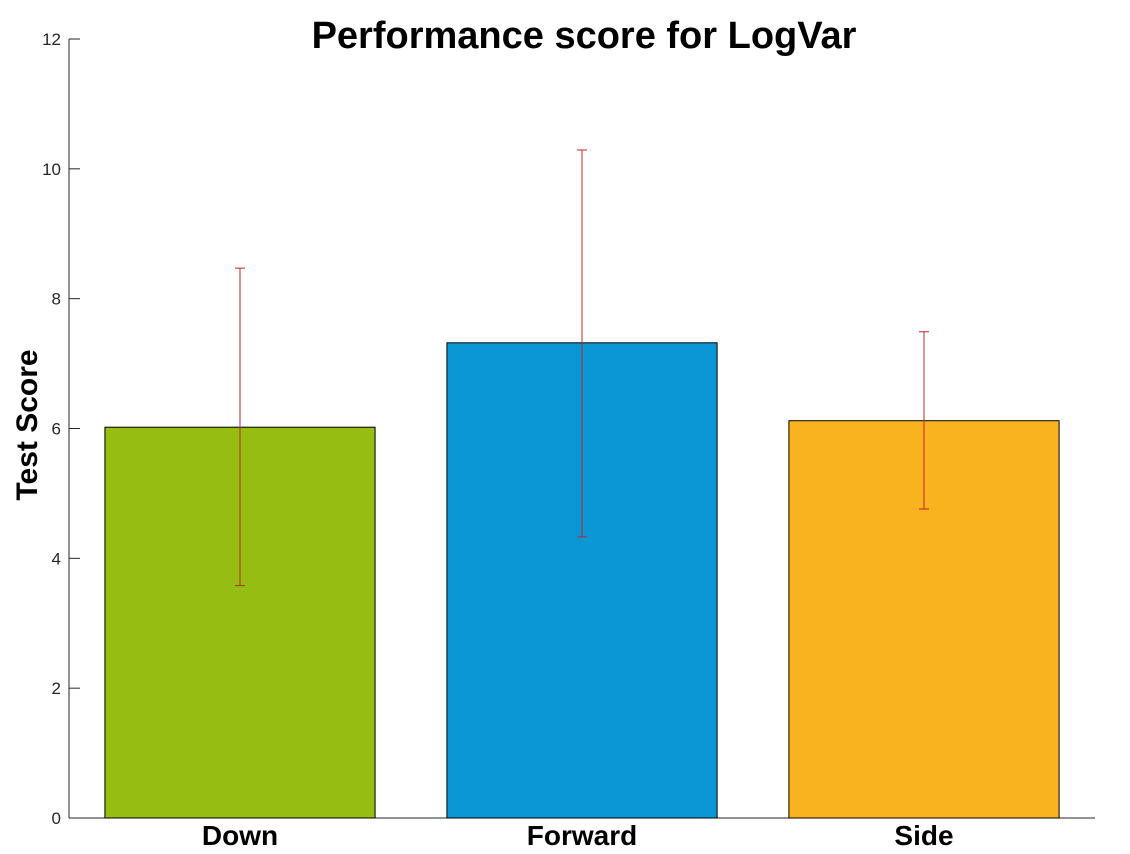  What do you see at coordinates (584, 36) in the screenshot?
I see `chart-title: Performance score for LogVar` at bounding box center [584, 36].